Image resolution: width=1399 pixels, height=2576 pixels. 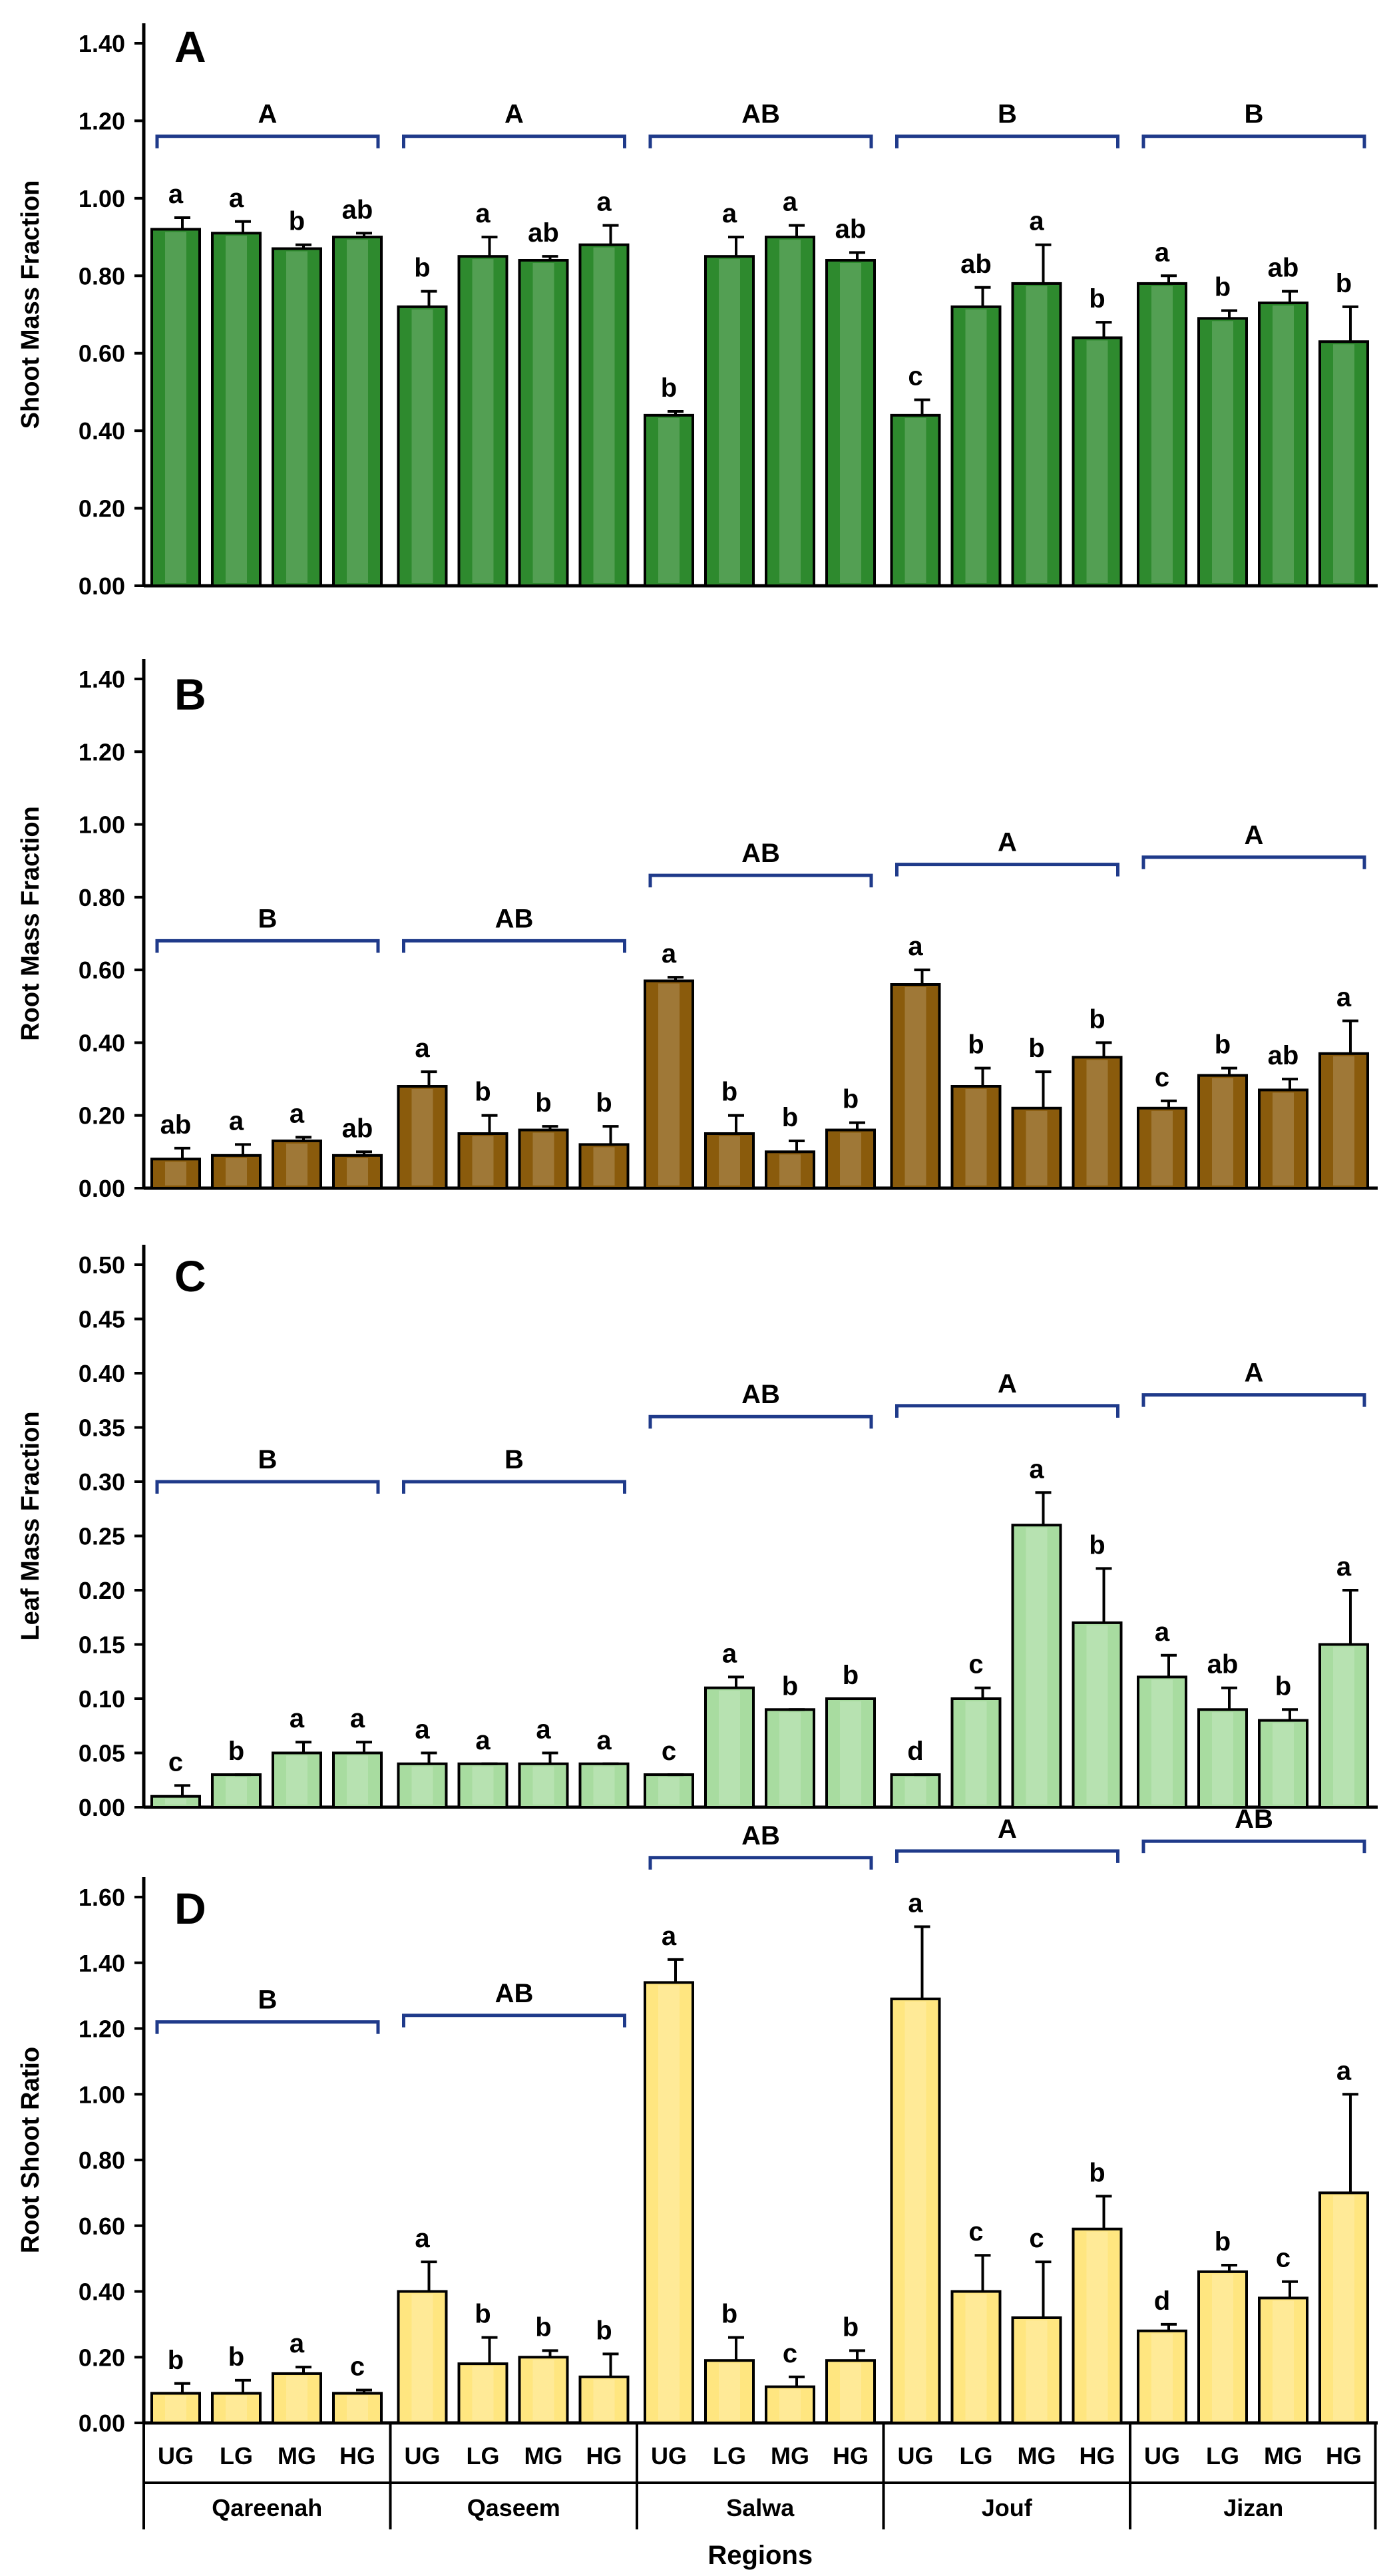 What do you see at coordinates (513, 2201) in the screenshot?
I see `region-group-qaseem: a b b b AB` at bounding box center [513, 2201].